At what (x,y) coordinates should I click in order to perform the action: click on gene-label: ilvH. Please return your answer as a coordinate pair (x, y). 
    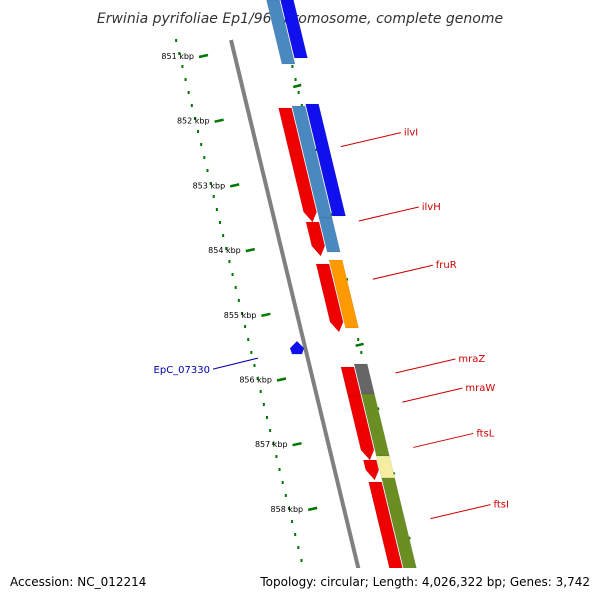
    Looking at the image, I should click on (431, 207).